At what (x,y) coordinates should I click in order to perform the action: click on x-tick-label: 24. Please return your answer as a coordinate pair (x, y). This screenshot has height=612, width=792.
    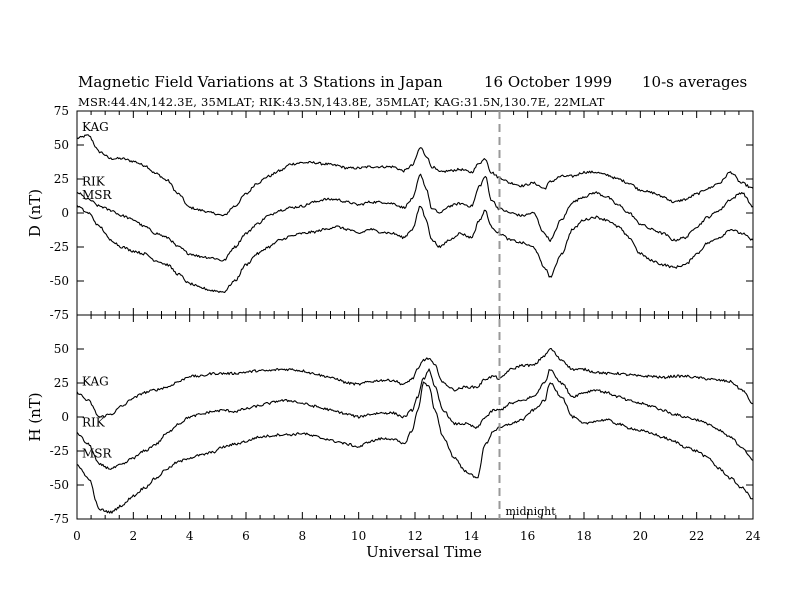
    Looking at the image, I should click on (753, 536).